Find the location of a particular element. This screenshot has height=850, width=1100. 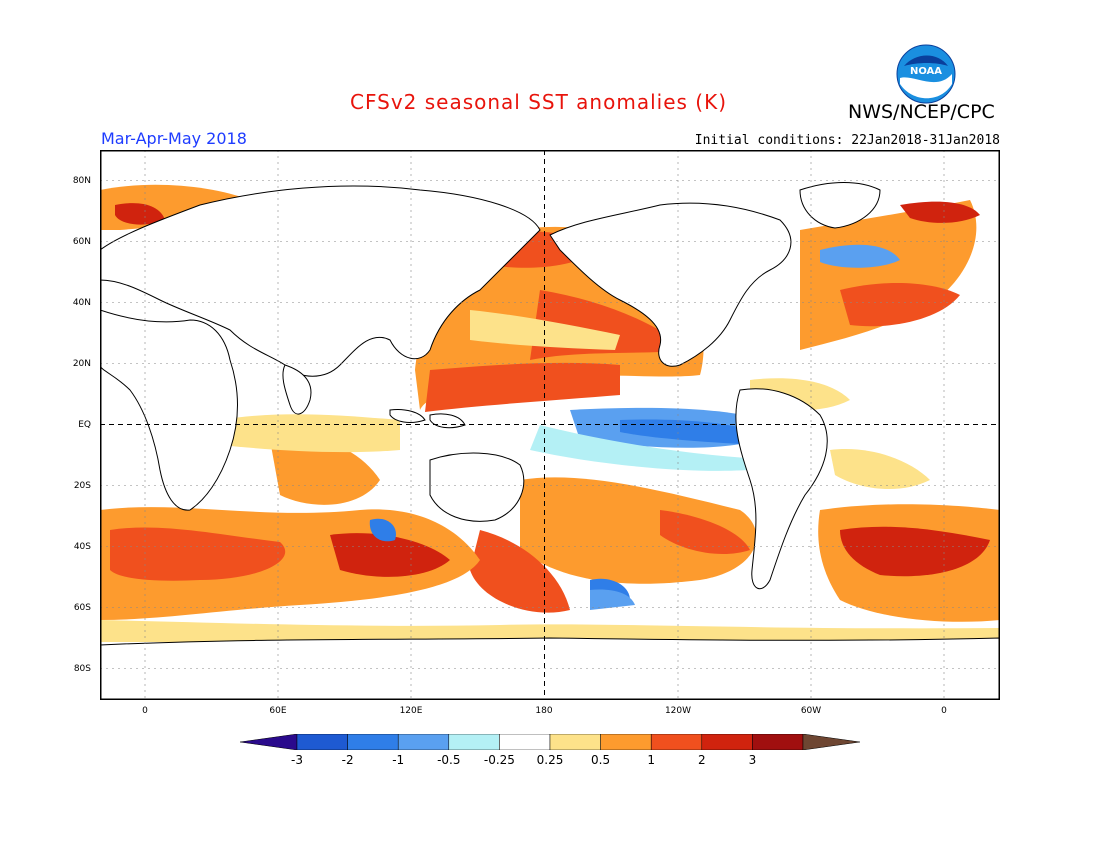

colorbar-tick-label: -0.5 is located at coordinates (449, 760).